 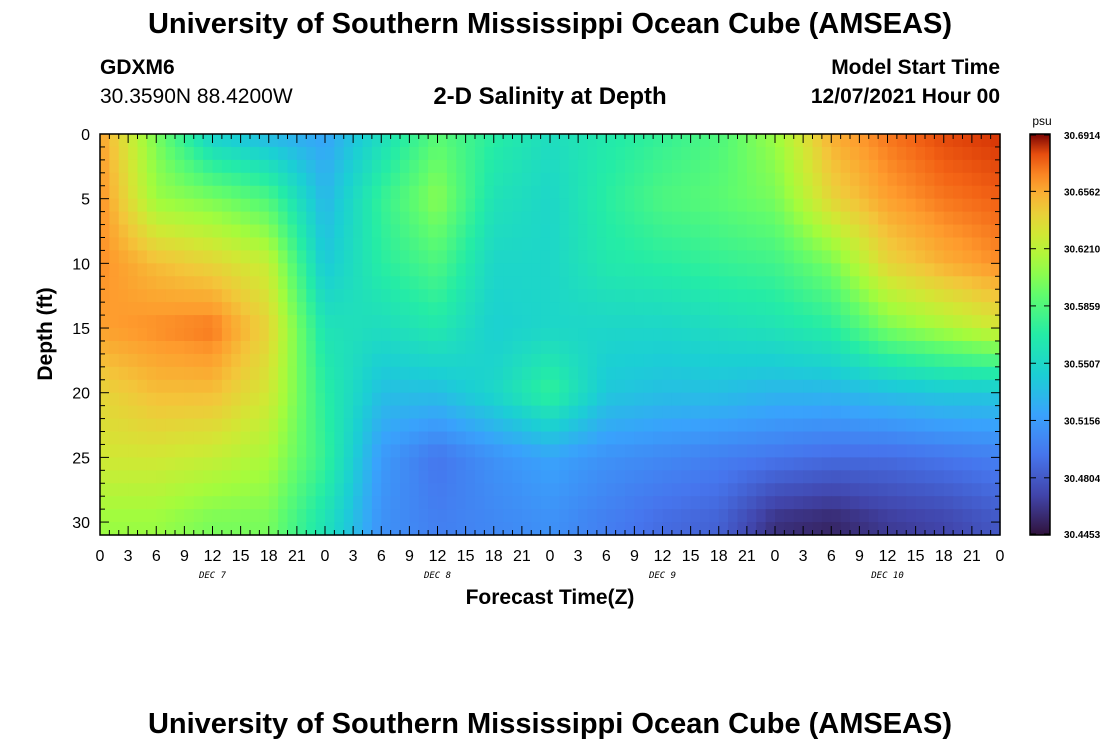 I want to click on x-tick-label: 0, so click(x=325, y=556).